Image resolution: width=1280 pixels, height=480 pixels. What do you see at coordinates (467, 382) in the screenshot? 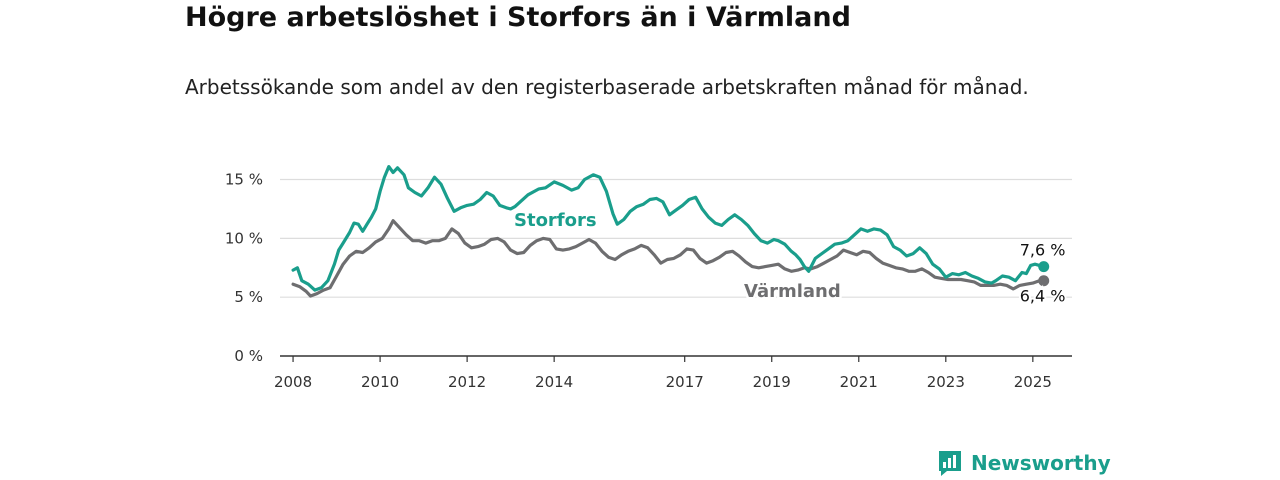
I see `x-tick-label: 2012` at bounding box center [467, 382].